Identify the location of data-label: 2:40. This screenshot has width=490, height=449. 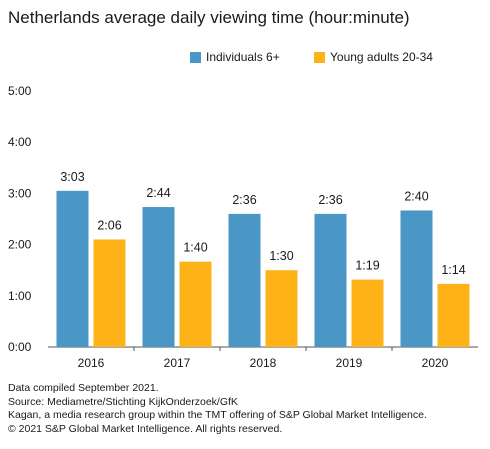
(416, 196).